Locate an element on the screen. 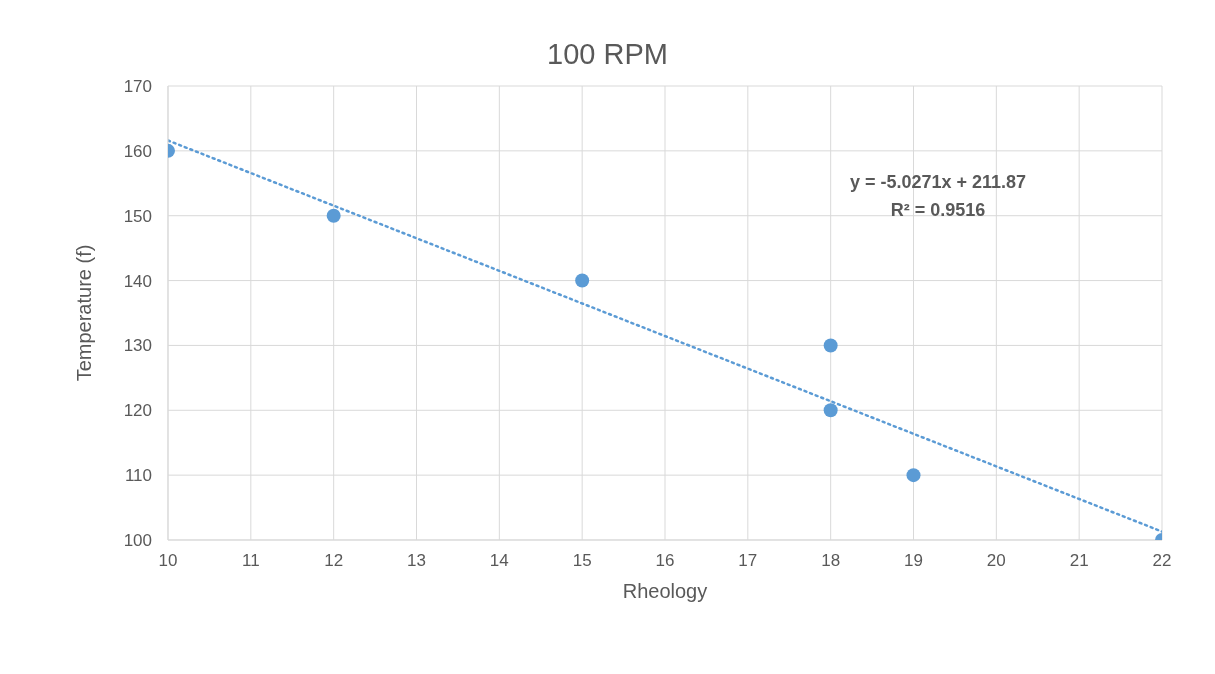  y-tick-label: 170 is located at coordinates (137, 87).